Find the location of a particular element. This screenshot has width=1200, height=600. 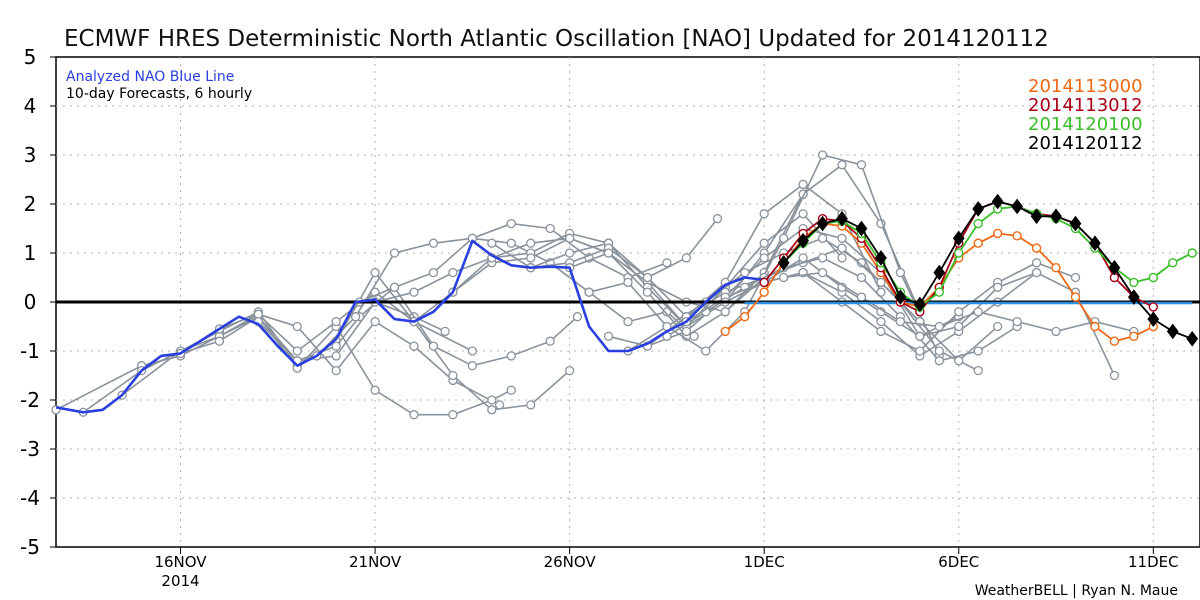

x-tick-label: 1DEC is located at coordinates (764, 562).